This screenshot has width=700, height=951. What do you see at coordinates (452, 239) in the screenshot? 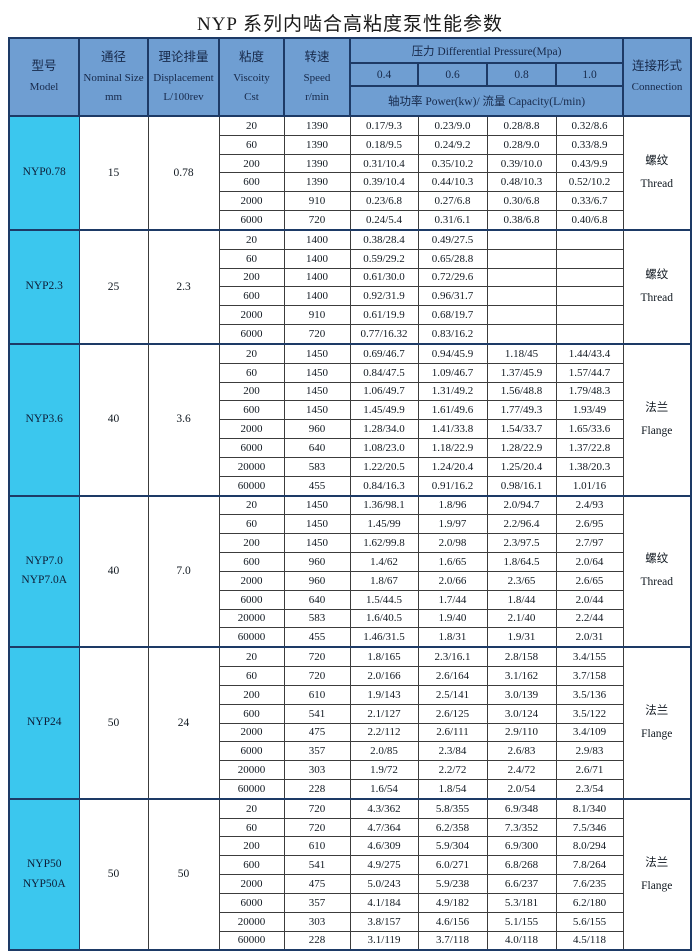
I see `power-capacity-cell: 0.49/27.5` at bounding box center [452, 239].